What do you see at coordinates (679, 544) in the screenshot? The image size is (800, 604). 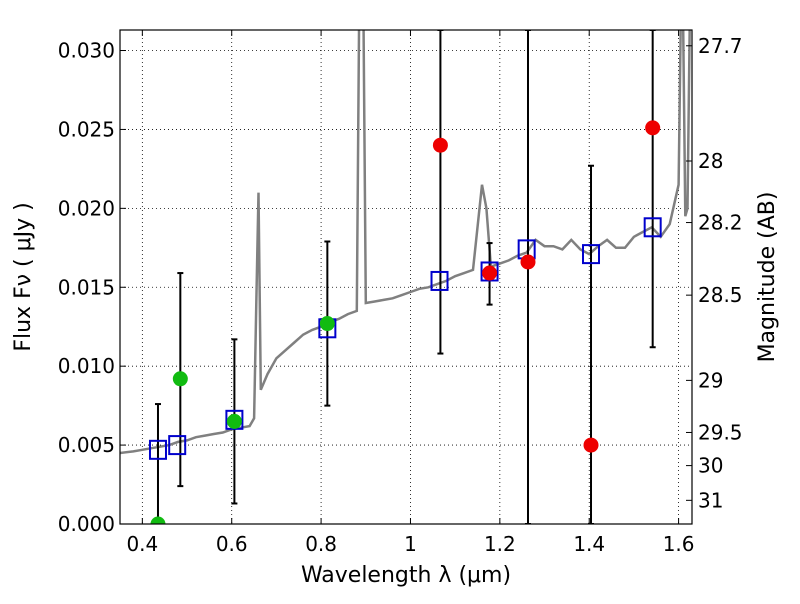 I see `x-tick-label: 1.6` at bounding box center [679, 544].